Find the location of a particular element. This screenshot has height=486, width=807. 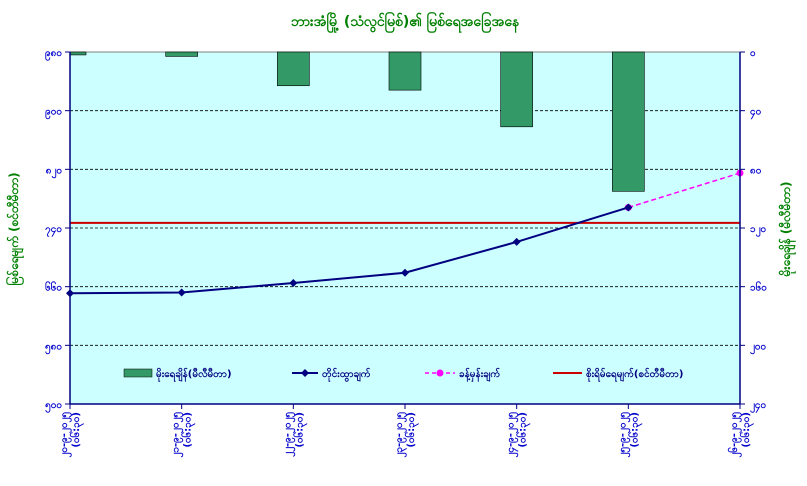

legend-label-forecast: ခန့်မှန်းချက် is located at coordinates (479, 375).